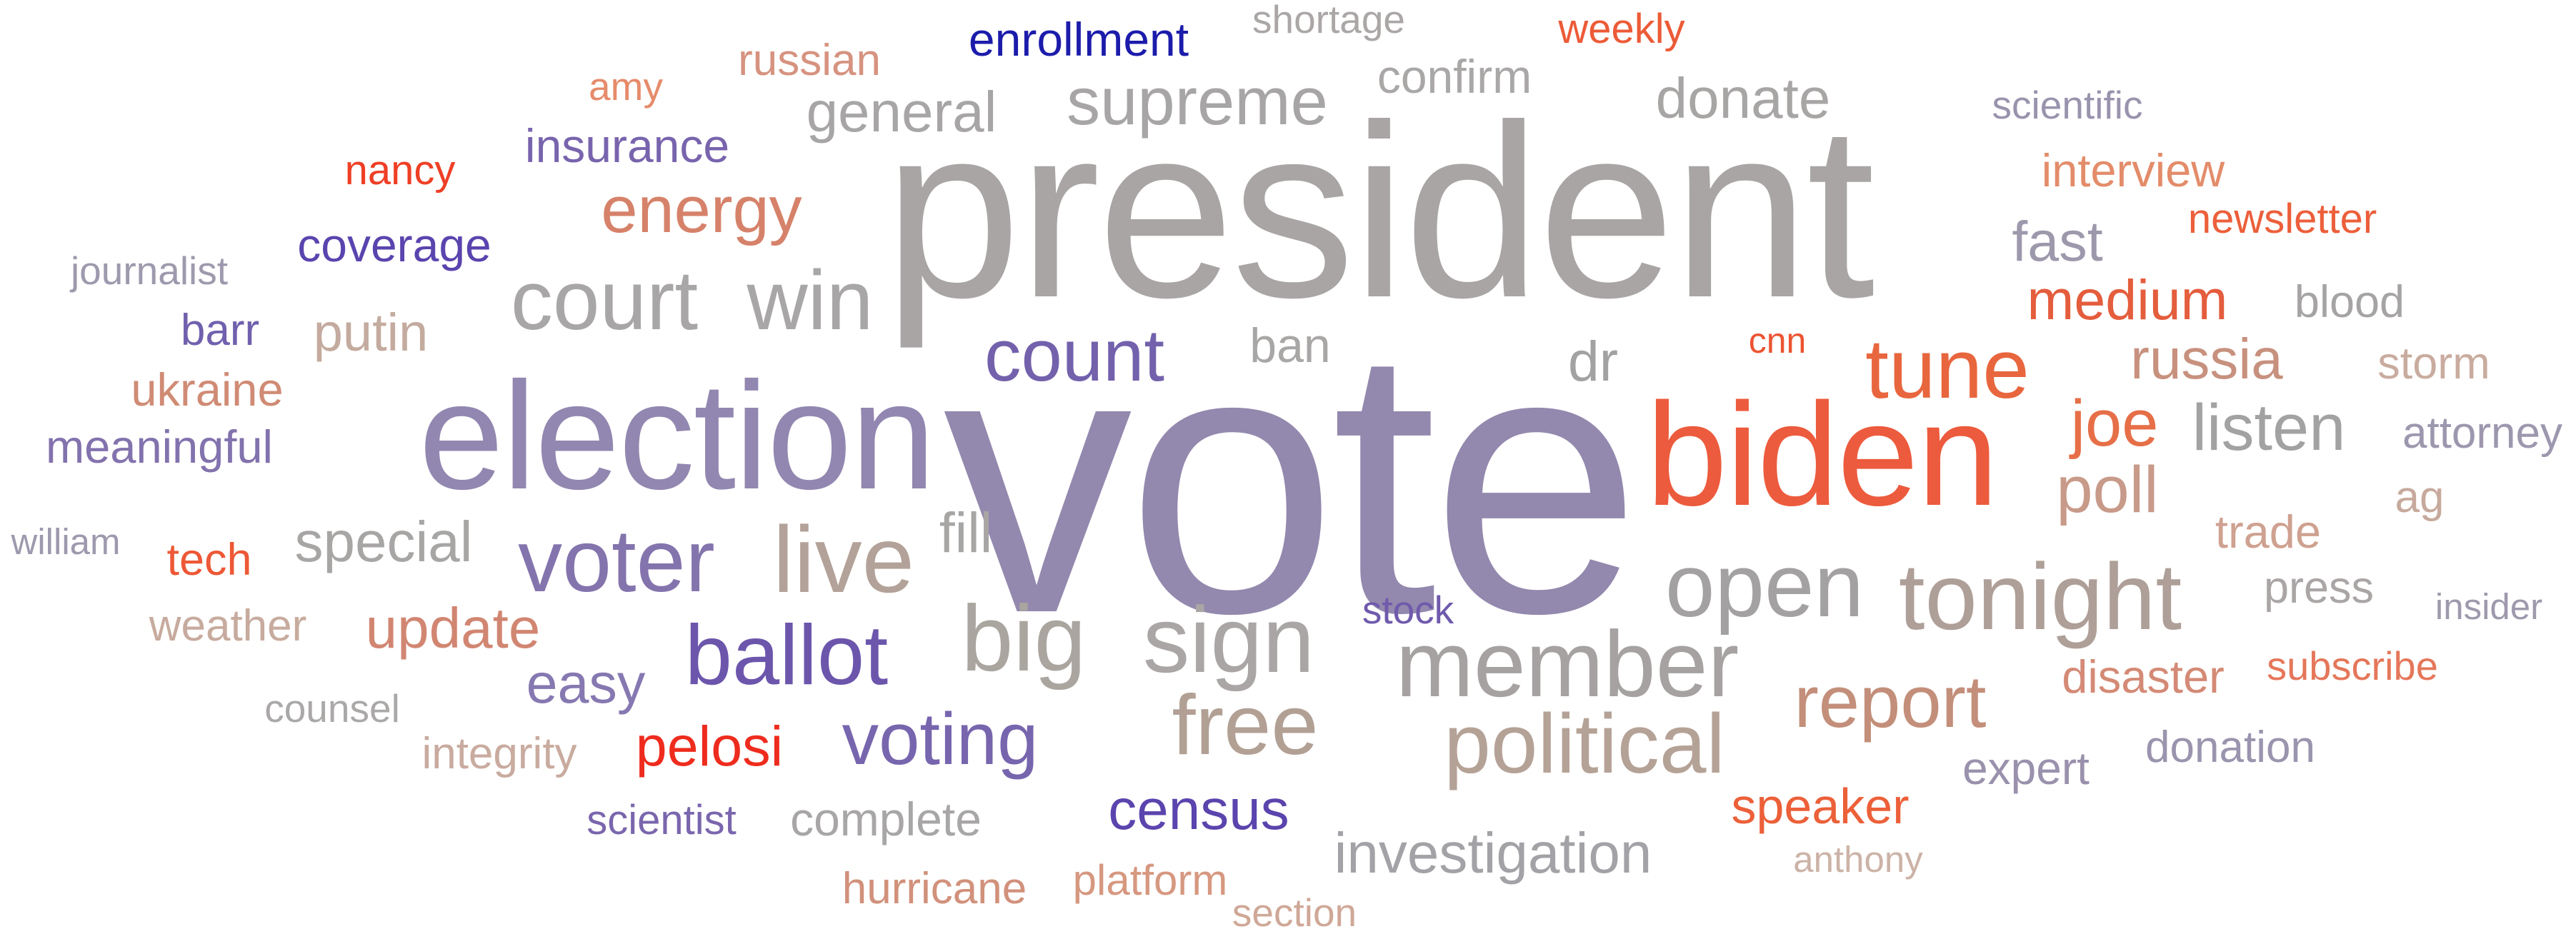 Image resolution: width=2576 pixels, height=929 pixels. I want to click on word-pelosi: pelosi, so click(710, 746).